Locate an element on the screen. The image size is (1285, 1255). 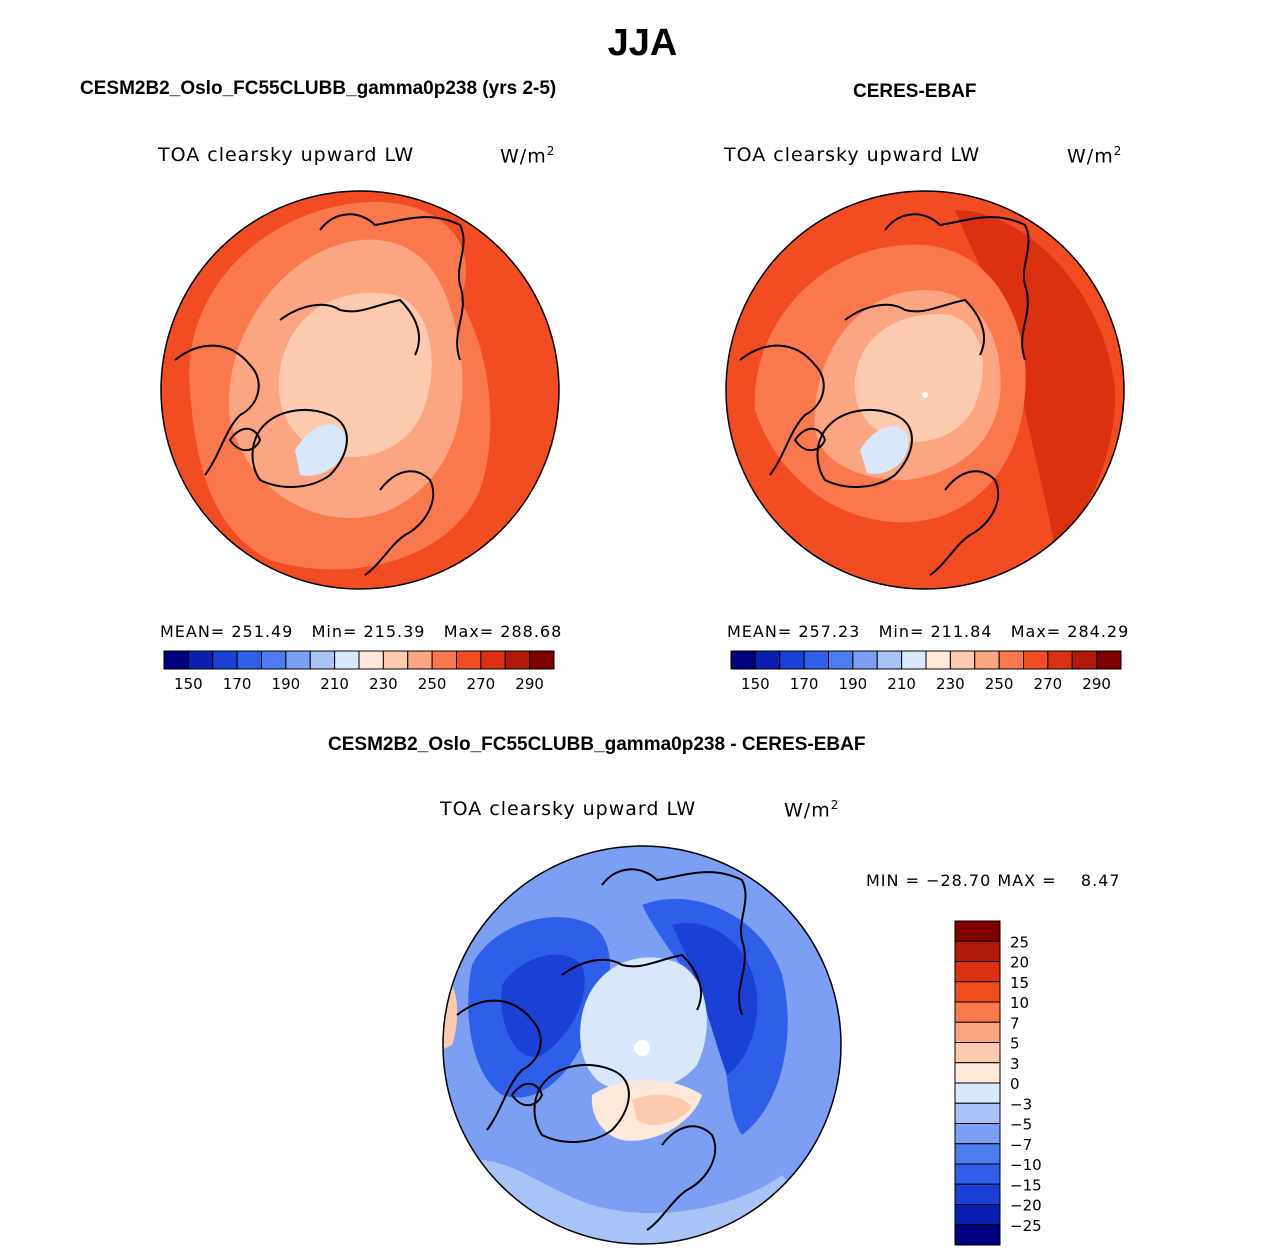
obs-coast-eurasia is located at coordinates (957, 287).